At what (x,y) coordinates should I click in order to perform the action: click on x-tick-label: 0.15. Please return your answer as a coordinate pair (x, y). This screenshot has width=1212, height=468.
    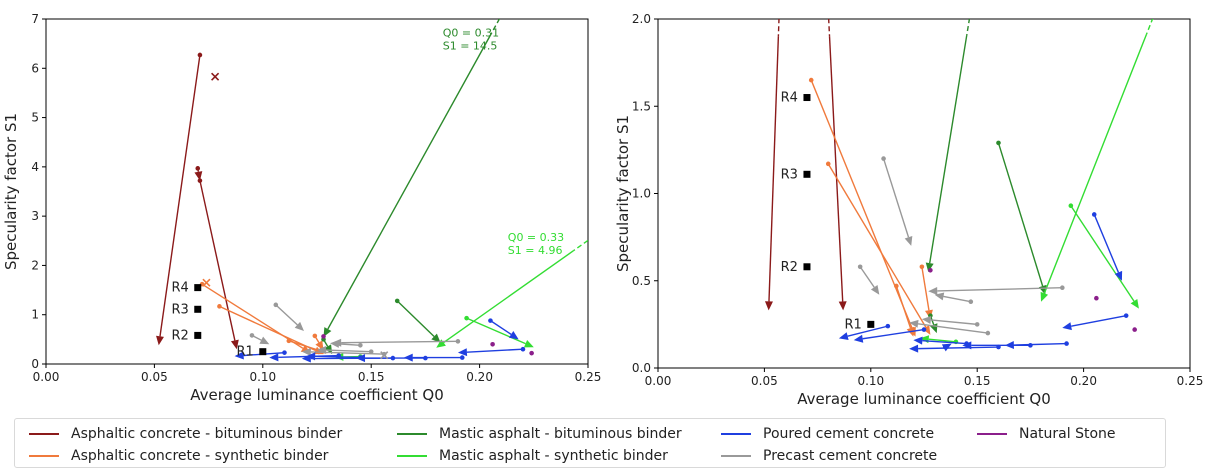
    Looking at the image, I should click on (977, 381).